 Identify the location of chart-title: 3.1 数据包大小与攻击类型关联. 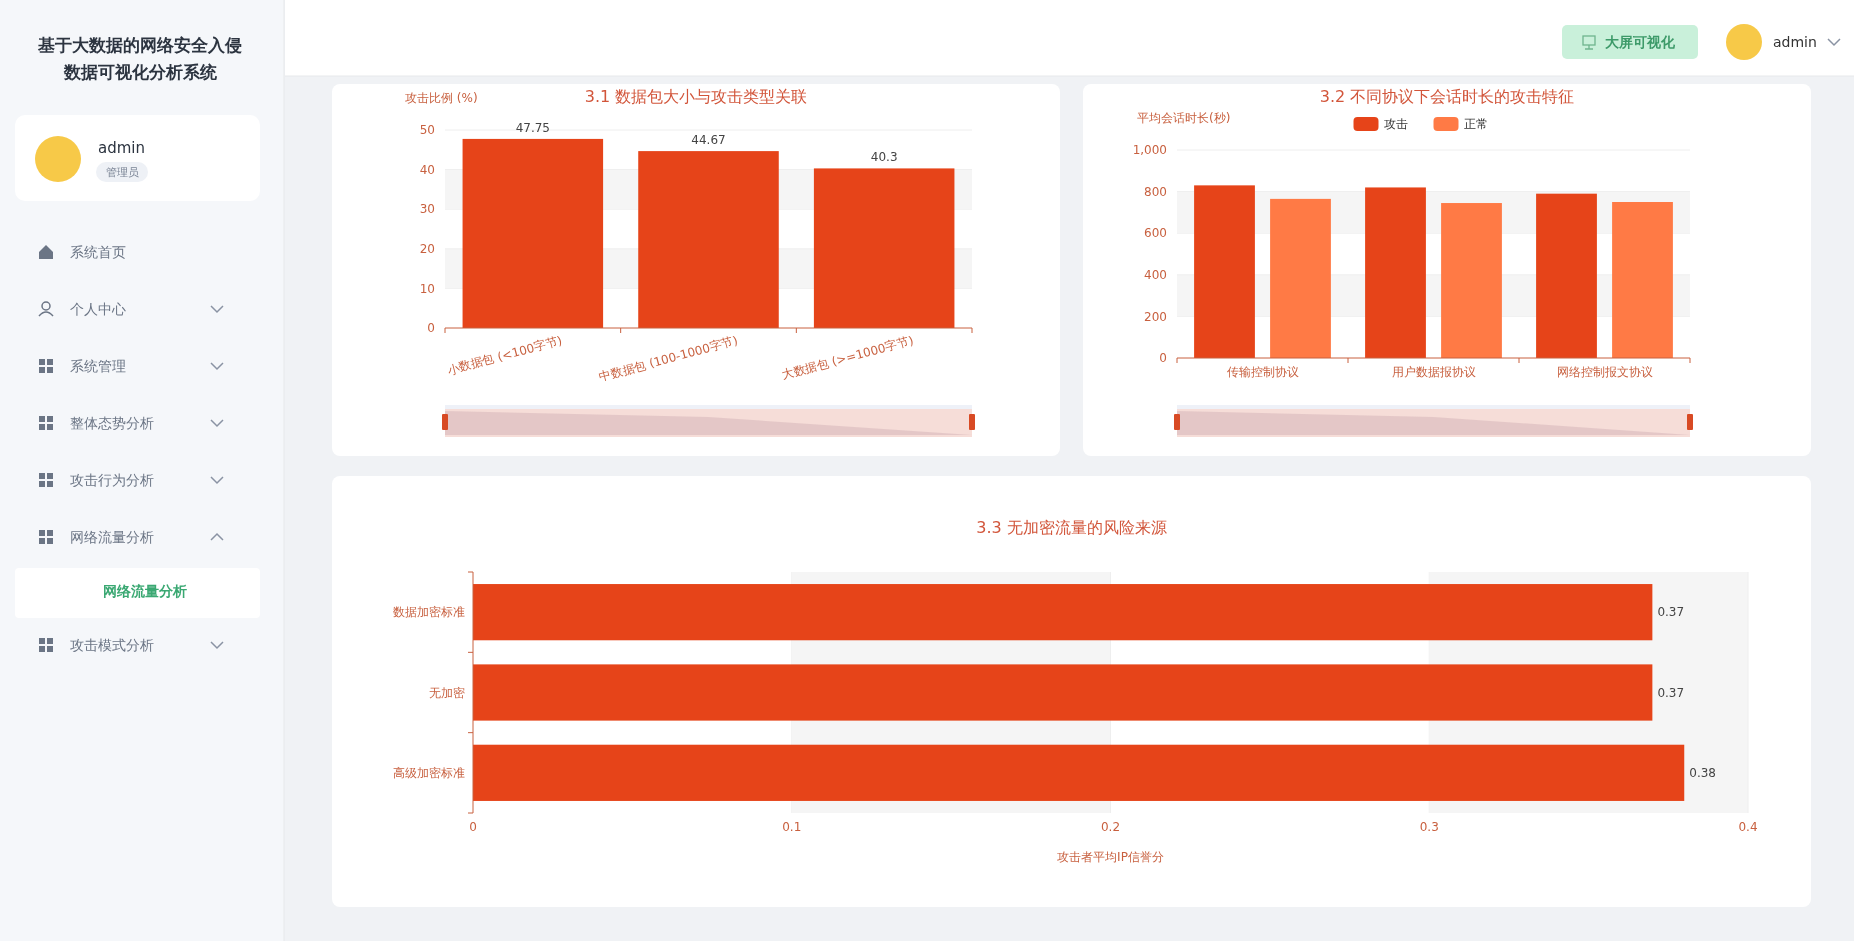
(696, 96).